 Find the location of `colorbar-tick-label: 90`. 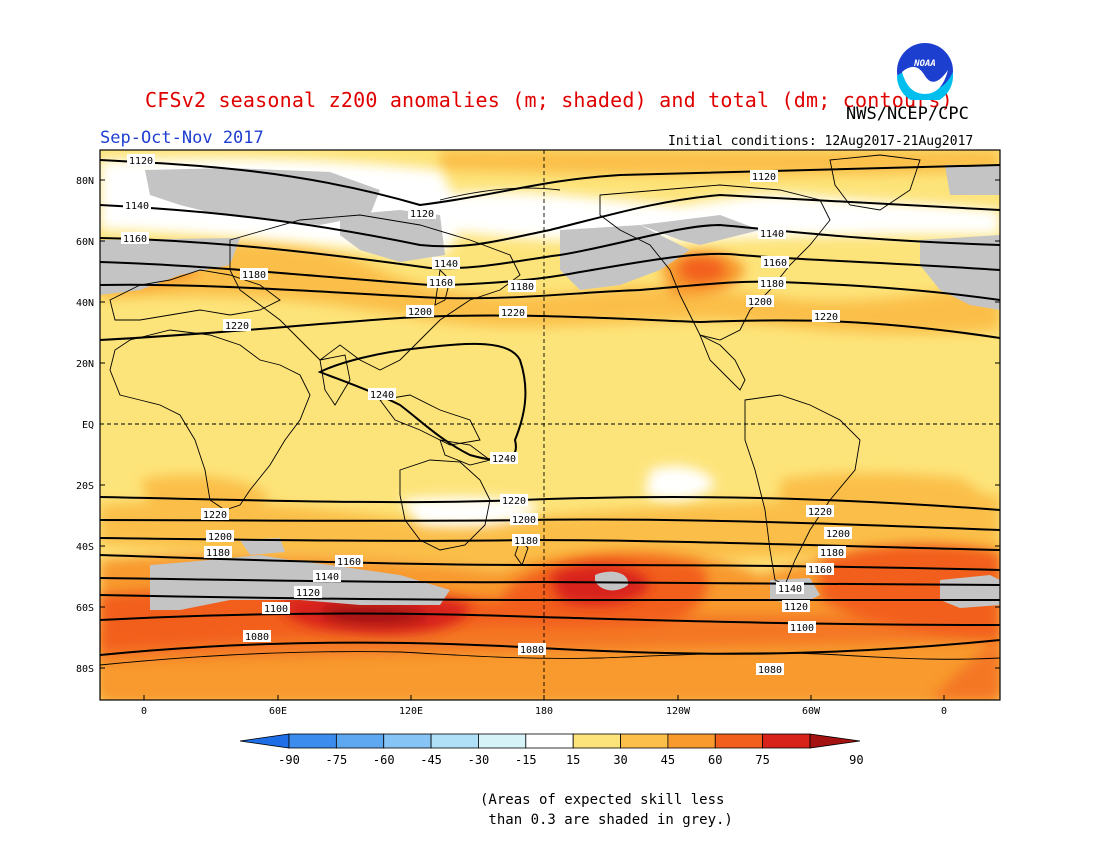

colorbar-tick-label: 90 is located at coordinates (856, 760).